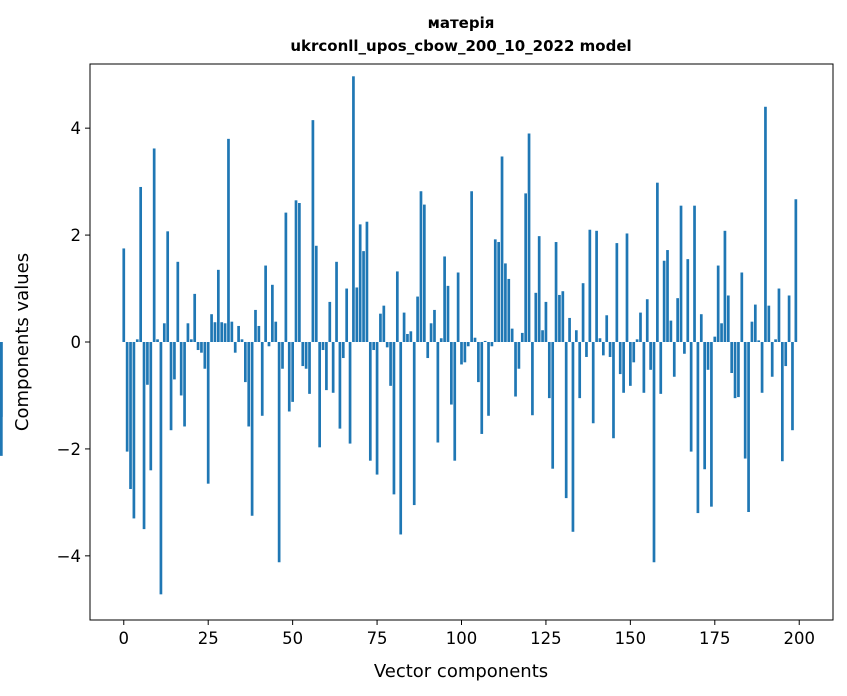  Describe the element at coordinates (208, 638) in the screenshot. I see `x-tick-label: 25` at that location.